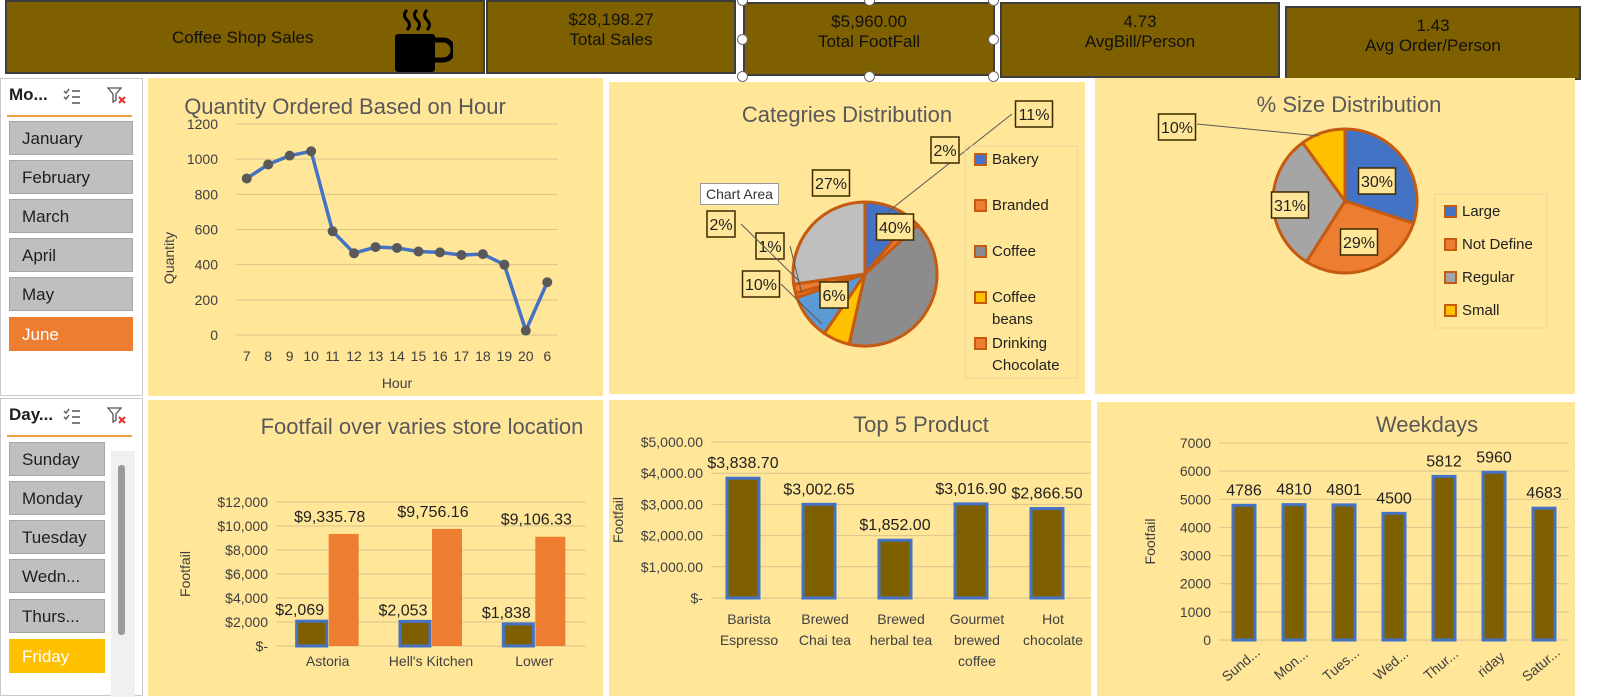  I want to click on slicer-item-friday: Friday, so click(57, 656).